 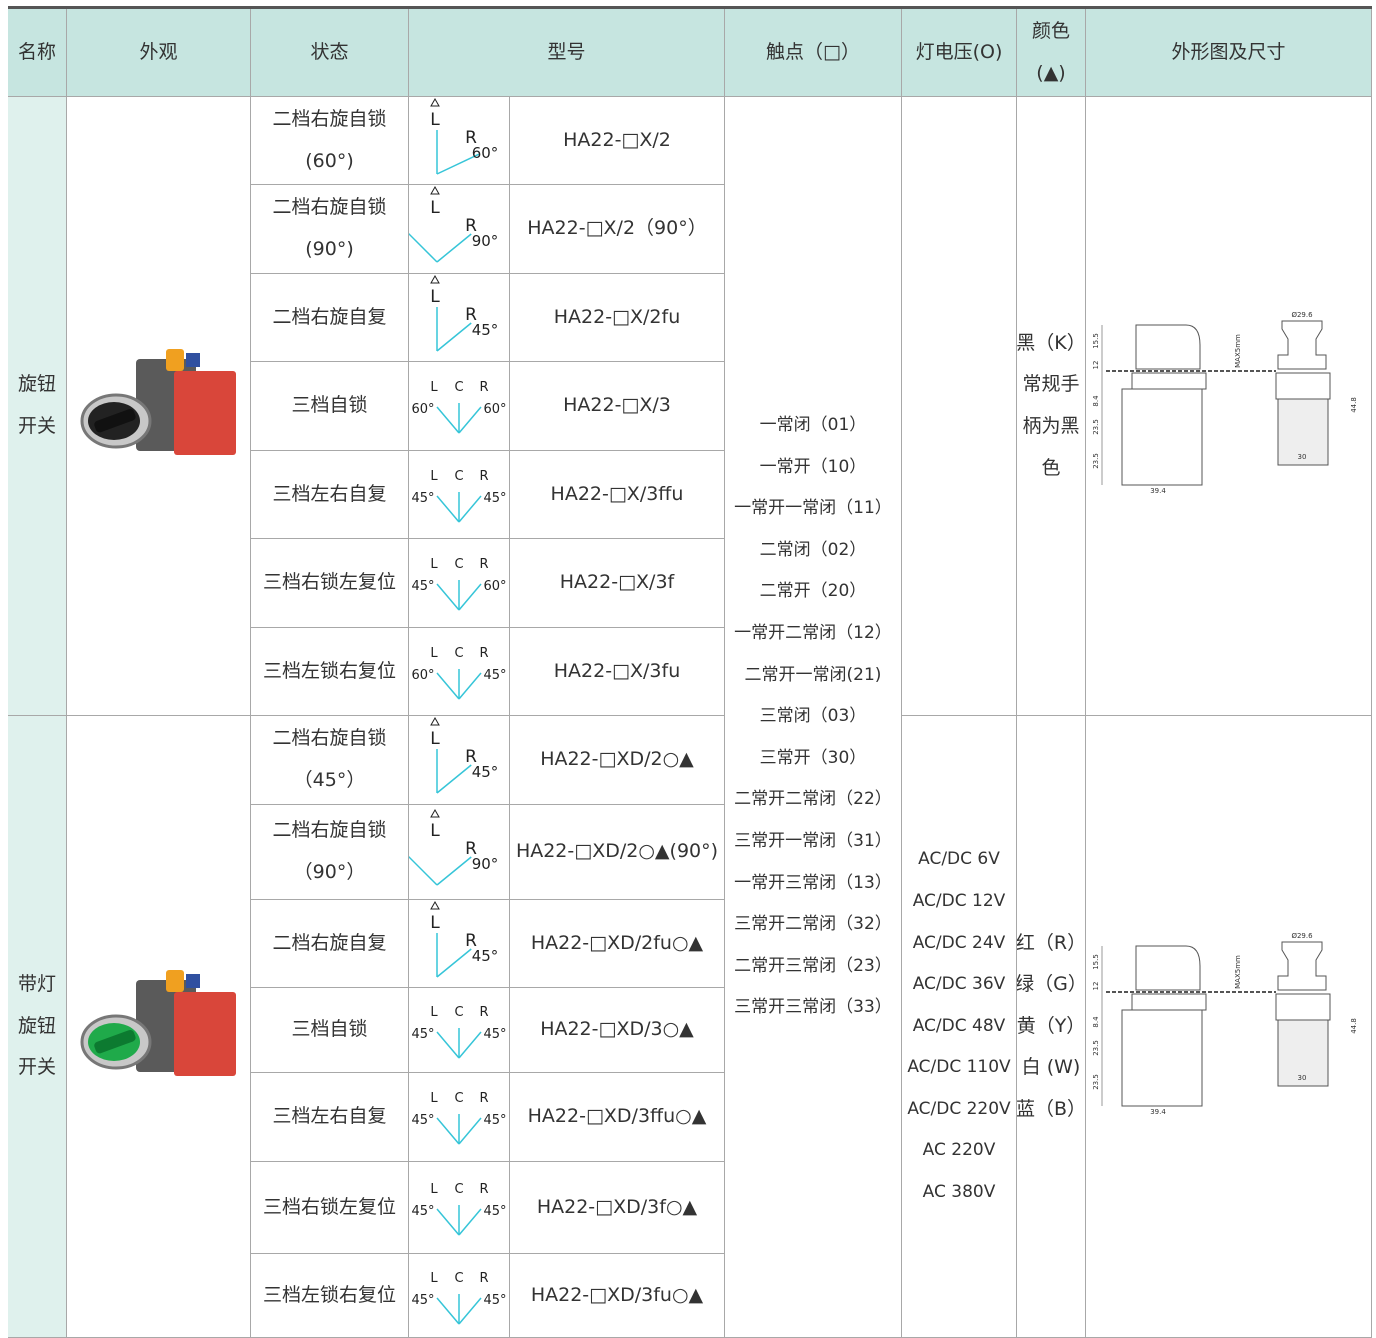 I want to click on figure: 15.5 12 8.4 23.5 23.5 39.4 MAX5mm Ø29.6 30 44.8, so click(x=1225, y=403).